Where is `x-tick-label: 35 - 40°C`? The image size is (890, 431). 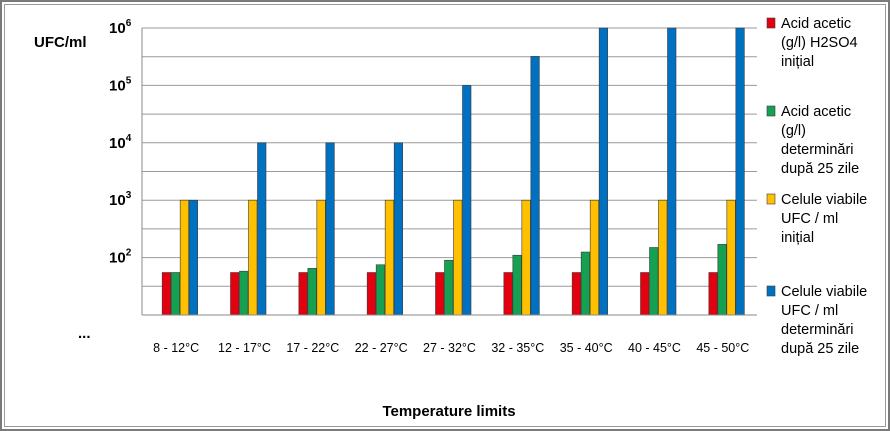 x-tick-label: 35 - 40°C is located at coordinates (586, 348).